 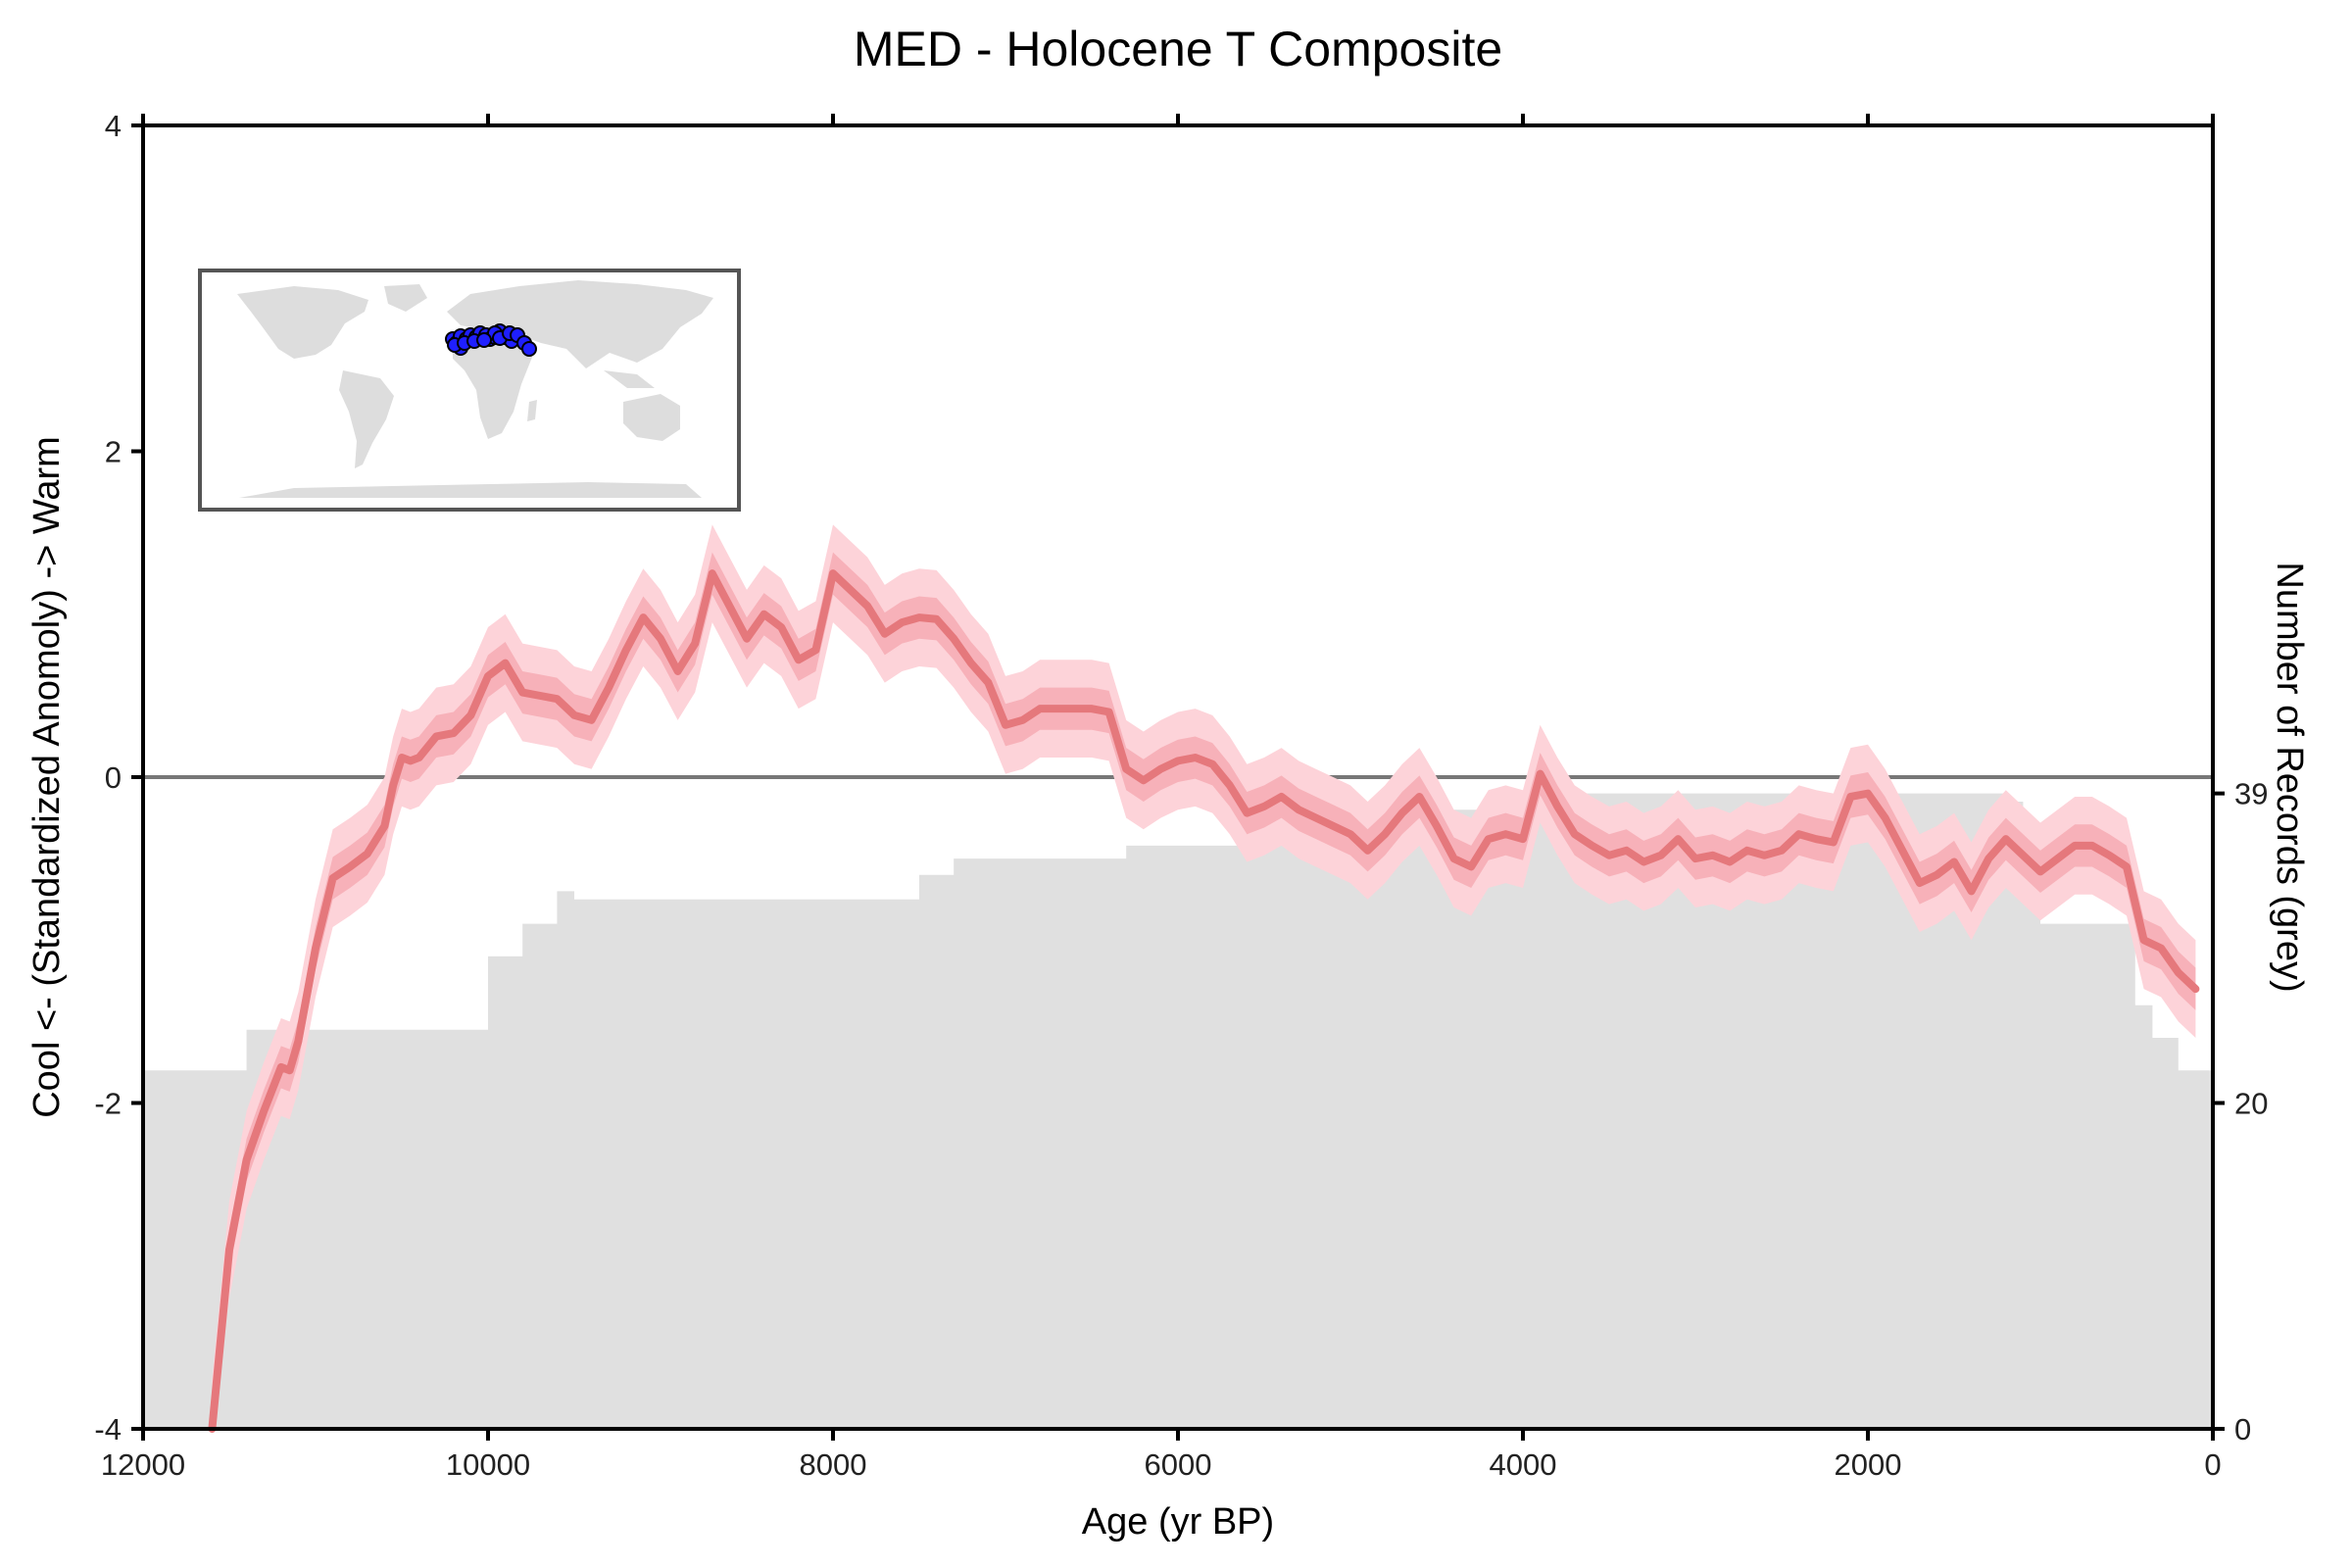 What do you see at coordinates (2251, 794) in the screenshot?
I see `y2-tick-label: 39` at bounding box center [2251, 794].